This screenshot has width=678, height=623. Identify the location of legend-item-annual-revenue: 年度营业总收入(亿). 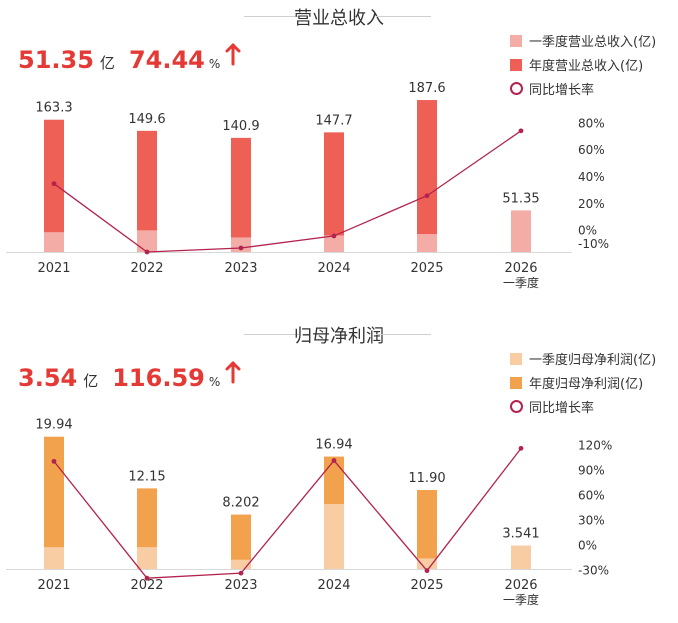
(583, 70).